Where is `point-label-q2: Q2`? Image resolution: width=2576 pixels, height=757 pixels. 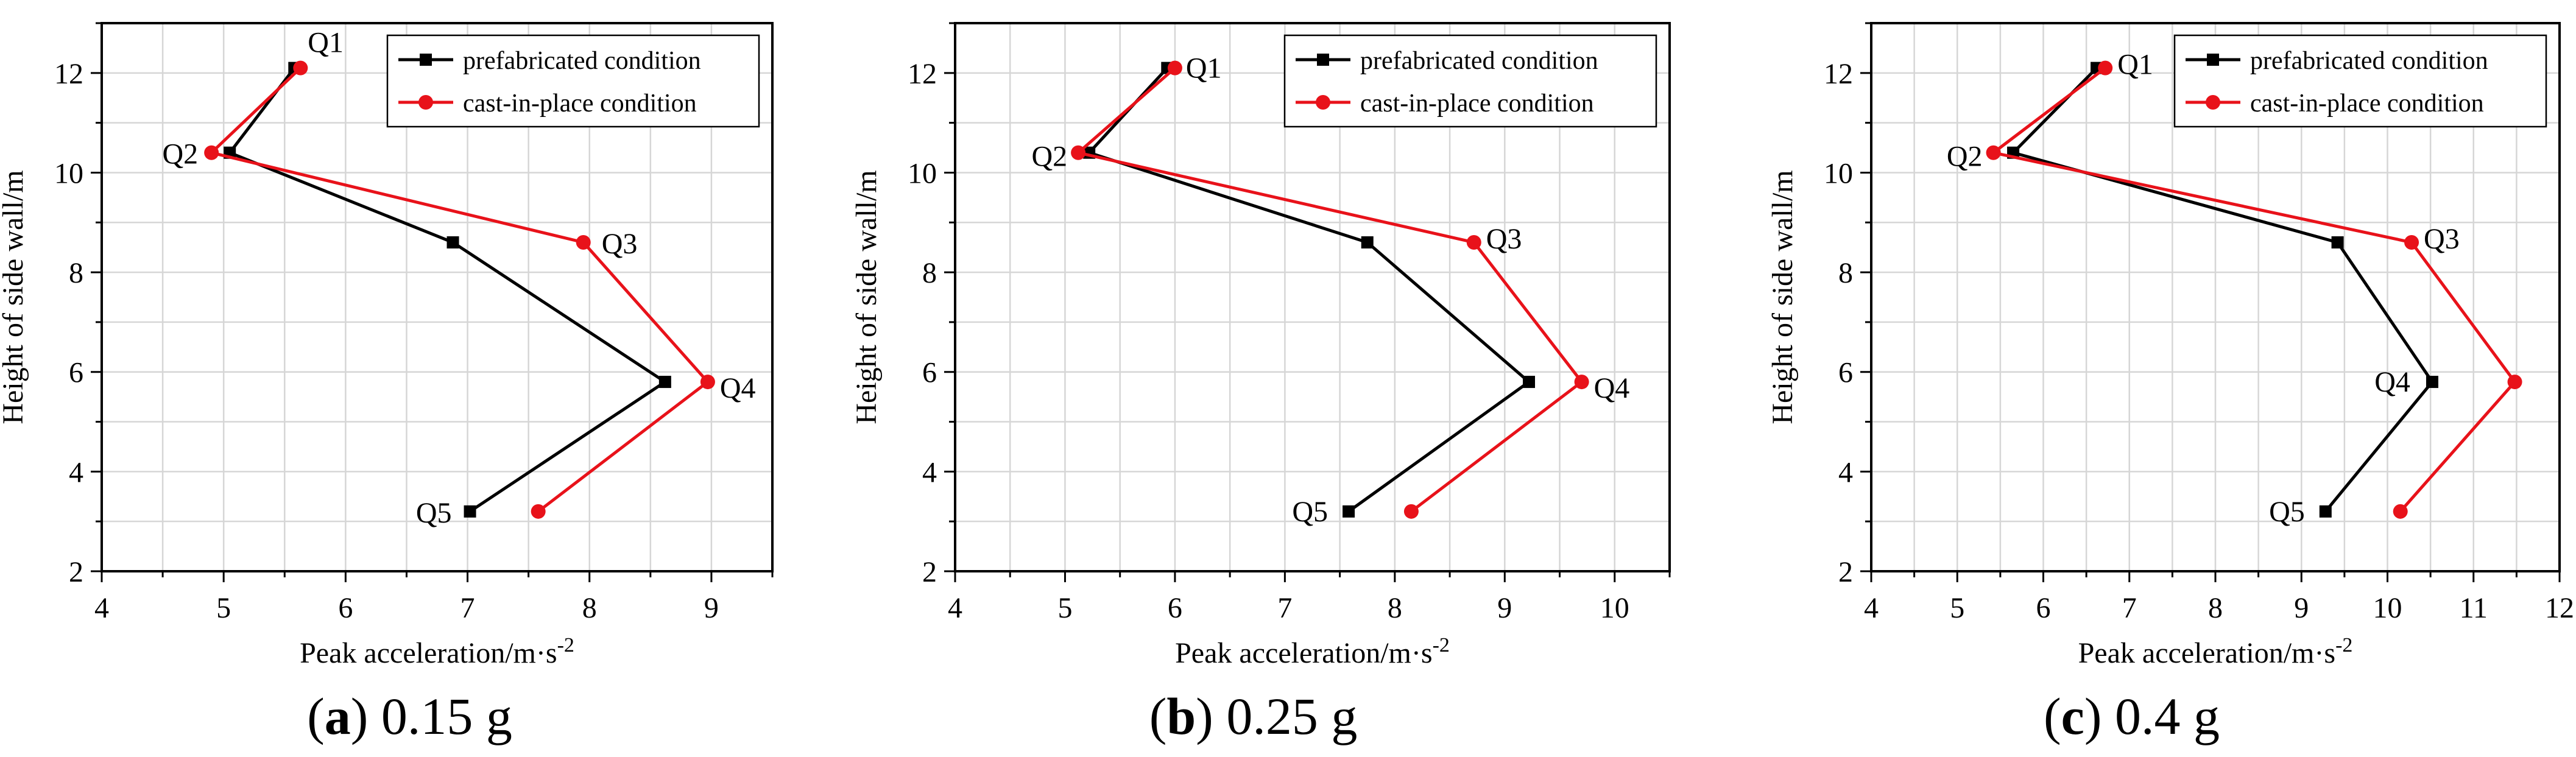 point-label-q2: Q2 is located at coordinates (1049, 157).